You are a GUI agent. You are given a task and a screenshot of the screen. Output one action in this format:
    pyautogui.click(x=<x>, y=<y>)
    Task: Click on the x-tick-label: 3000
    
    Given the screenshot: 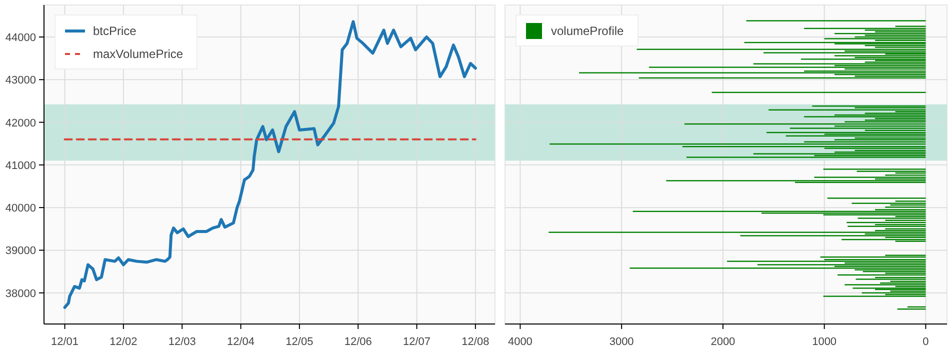 What is the action you would take?
    pyautogui.click(x=621, y=342)
    